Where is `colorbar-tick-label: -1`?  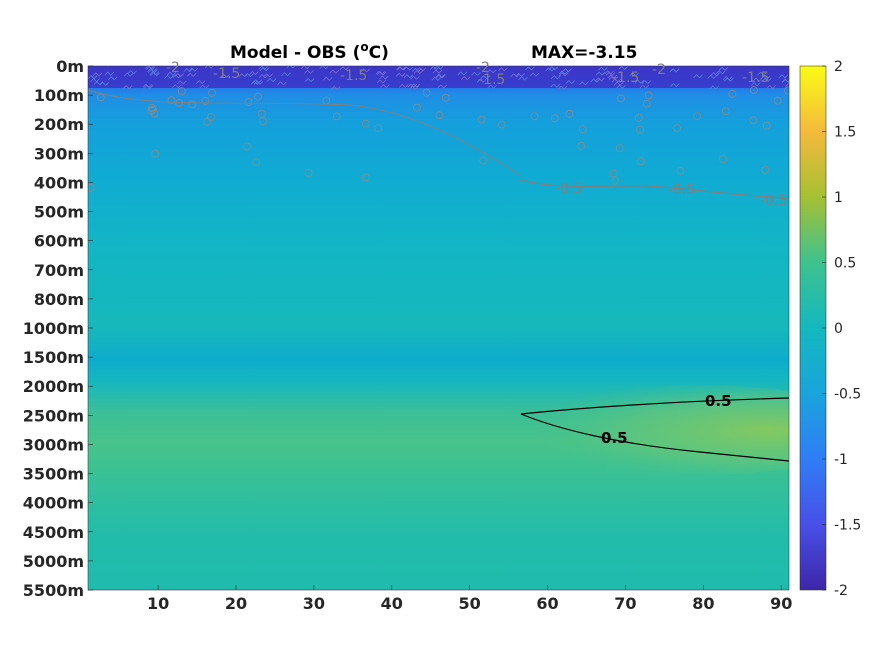
colorbar-tick-label: -1 is located at coordinates (841, 460).